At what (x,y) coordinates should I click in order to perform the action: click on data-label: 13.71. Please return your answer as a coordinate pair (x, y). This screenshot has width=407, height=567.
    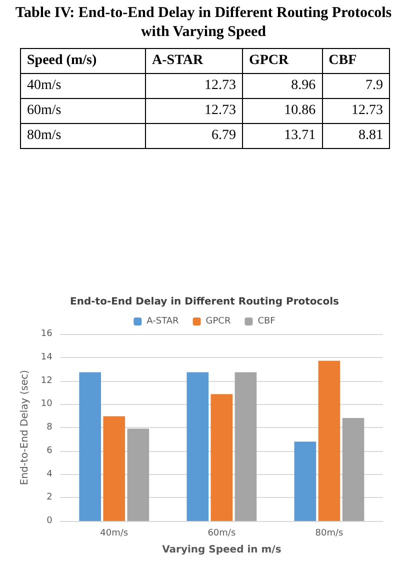
    Looking at the image, I should click on (282, 136).